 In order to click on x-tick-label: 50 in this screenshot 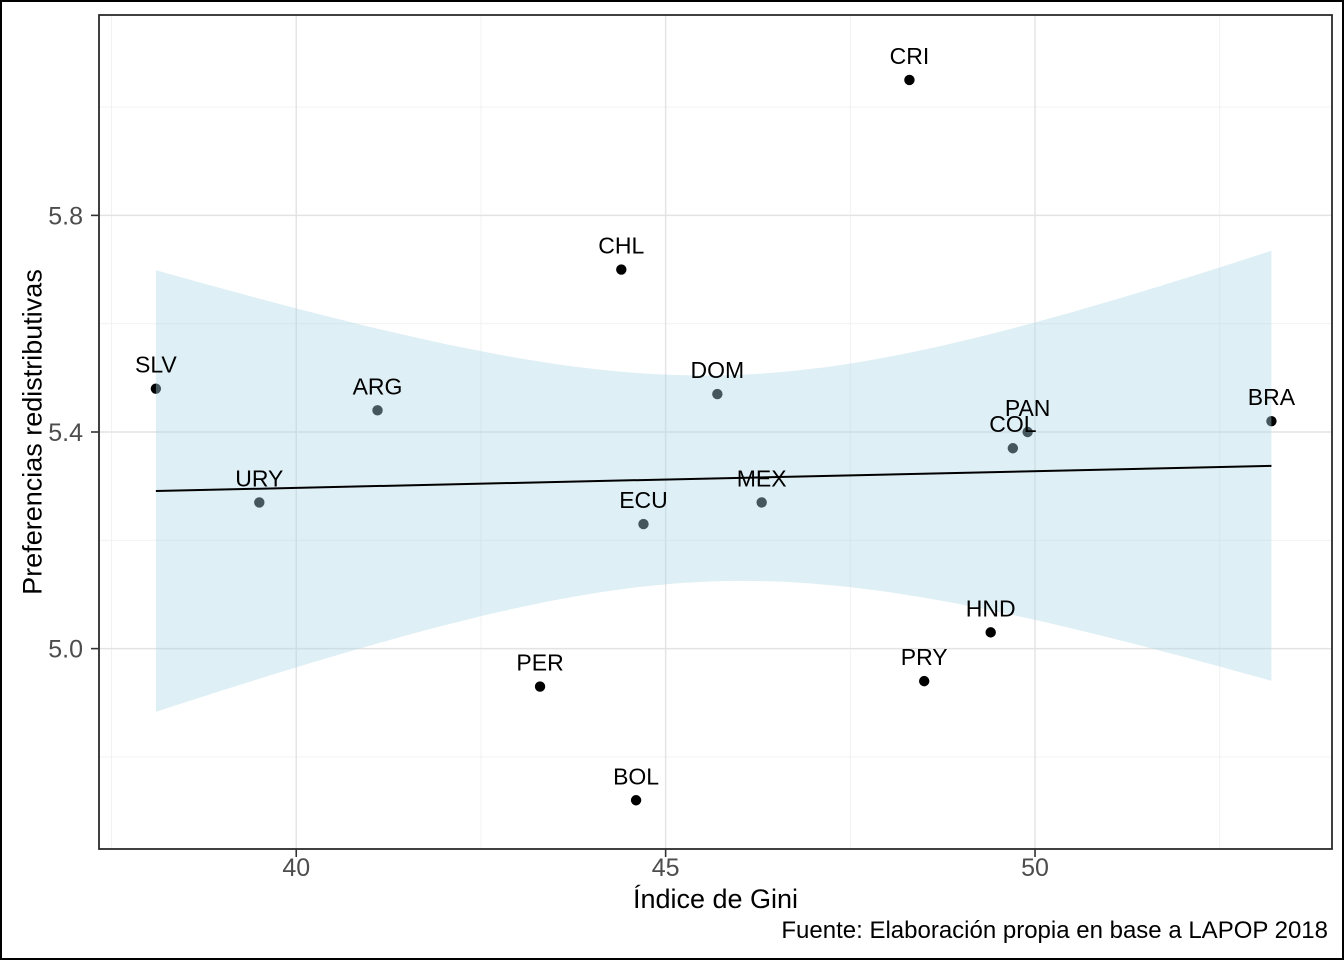, I will do `click(1035, 868)`.